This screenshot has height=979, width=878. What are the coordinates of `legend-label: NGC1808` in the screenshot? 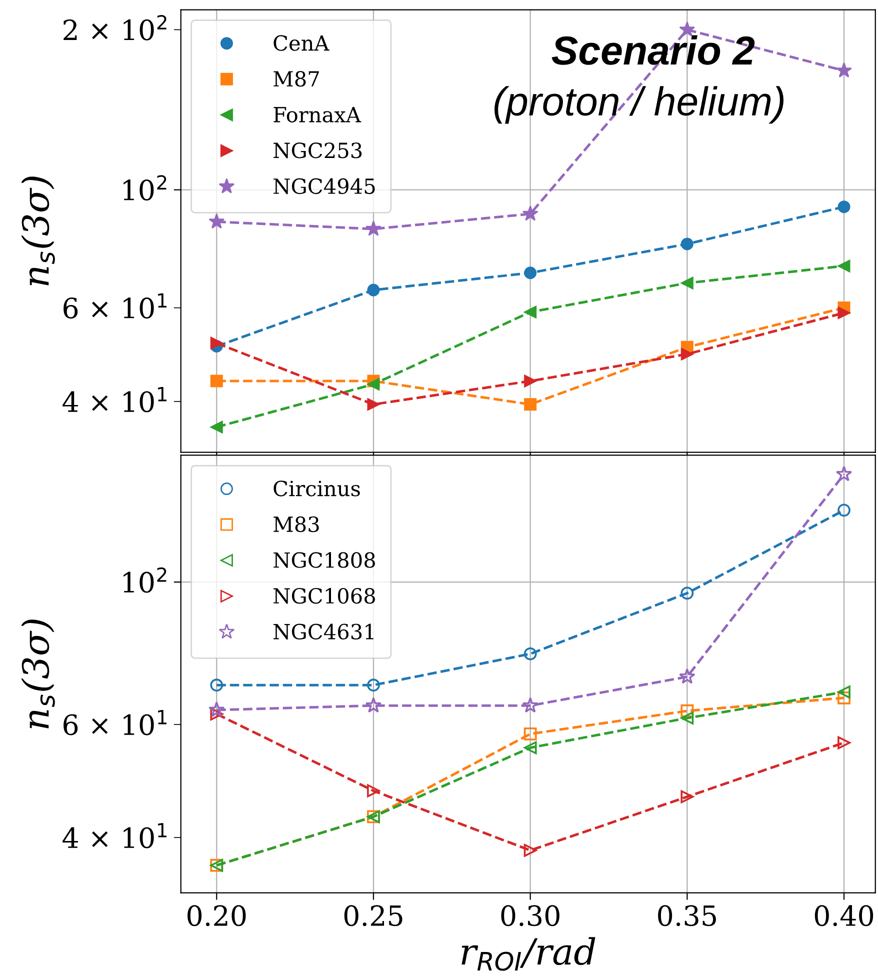 It's located at (324, 560).